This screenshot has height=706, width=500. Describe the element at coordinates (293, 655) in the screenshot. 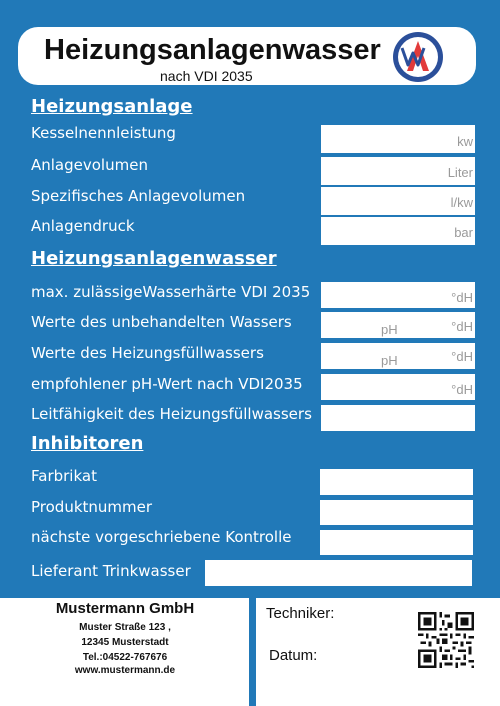

I see `label-datum: Datum:` at that location.